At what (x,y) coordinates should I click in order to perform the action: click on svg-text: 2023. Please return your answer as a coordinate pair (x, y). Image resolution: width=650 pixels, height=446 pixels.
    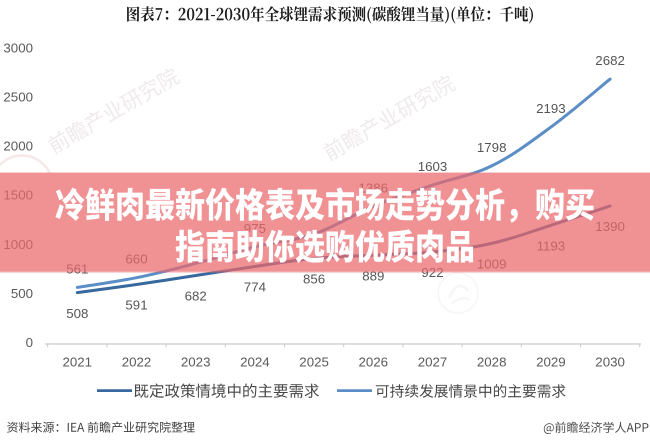
    Looking at the image, I should click on (196, 362).